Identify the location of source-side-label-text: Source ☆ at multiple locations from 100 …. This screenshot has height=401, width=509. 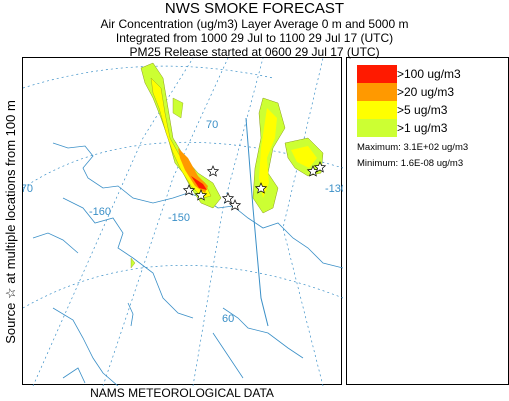
(10, 222).